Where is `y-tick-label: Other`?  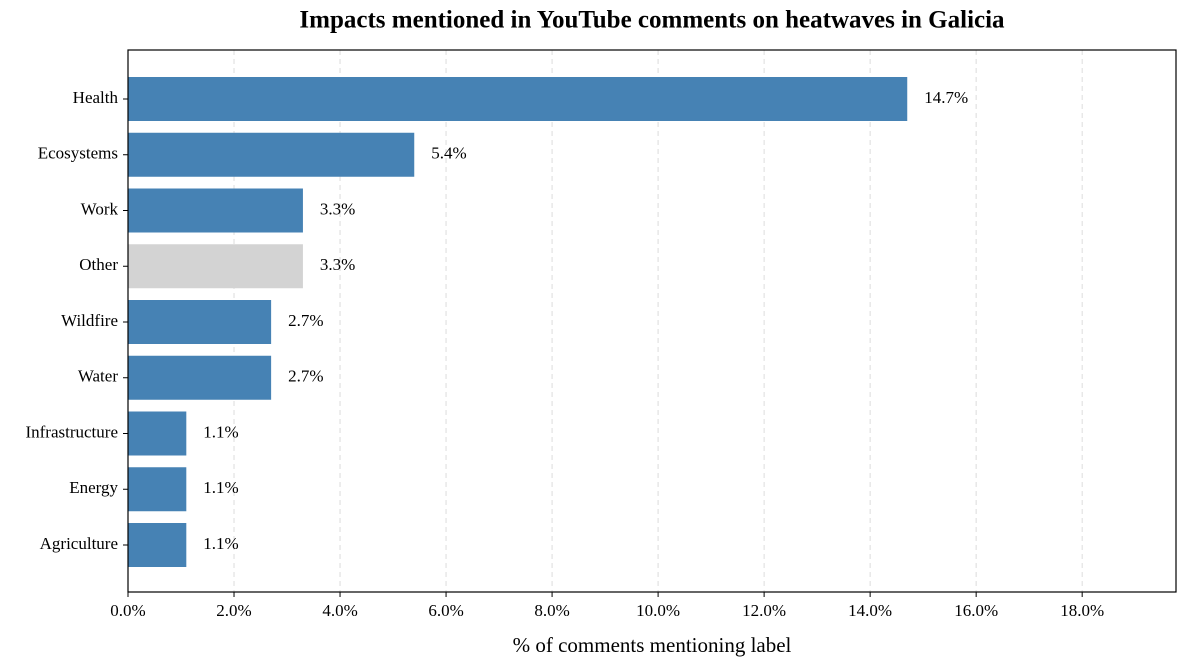 y-tick-label: Other is located at coordinates (98, 264).